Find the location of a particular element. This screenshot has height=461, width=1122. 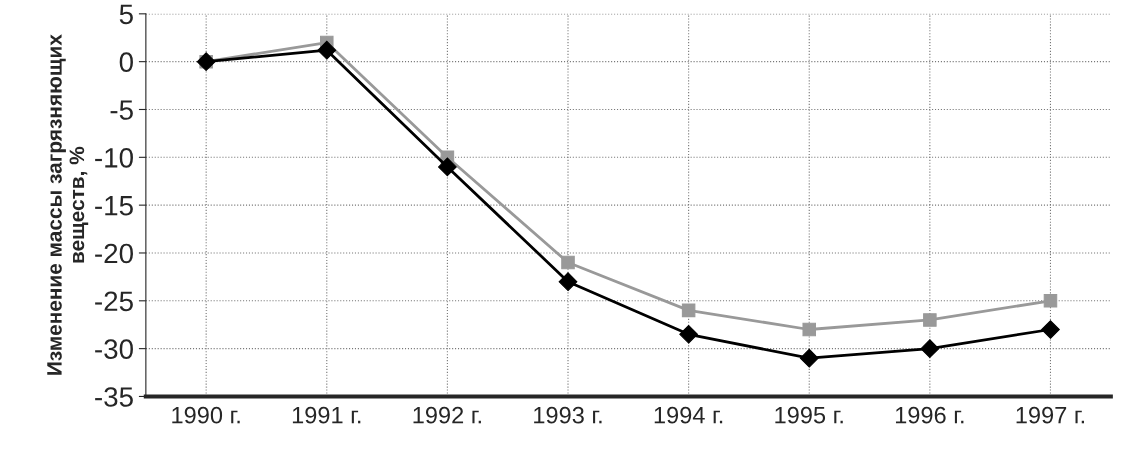

y-tick-label: -25 is located at coordinates (114, 301).